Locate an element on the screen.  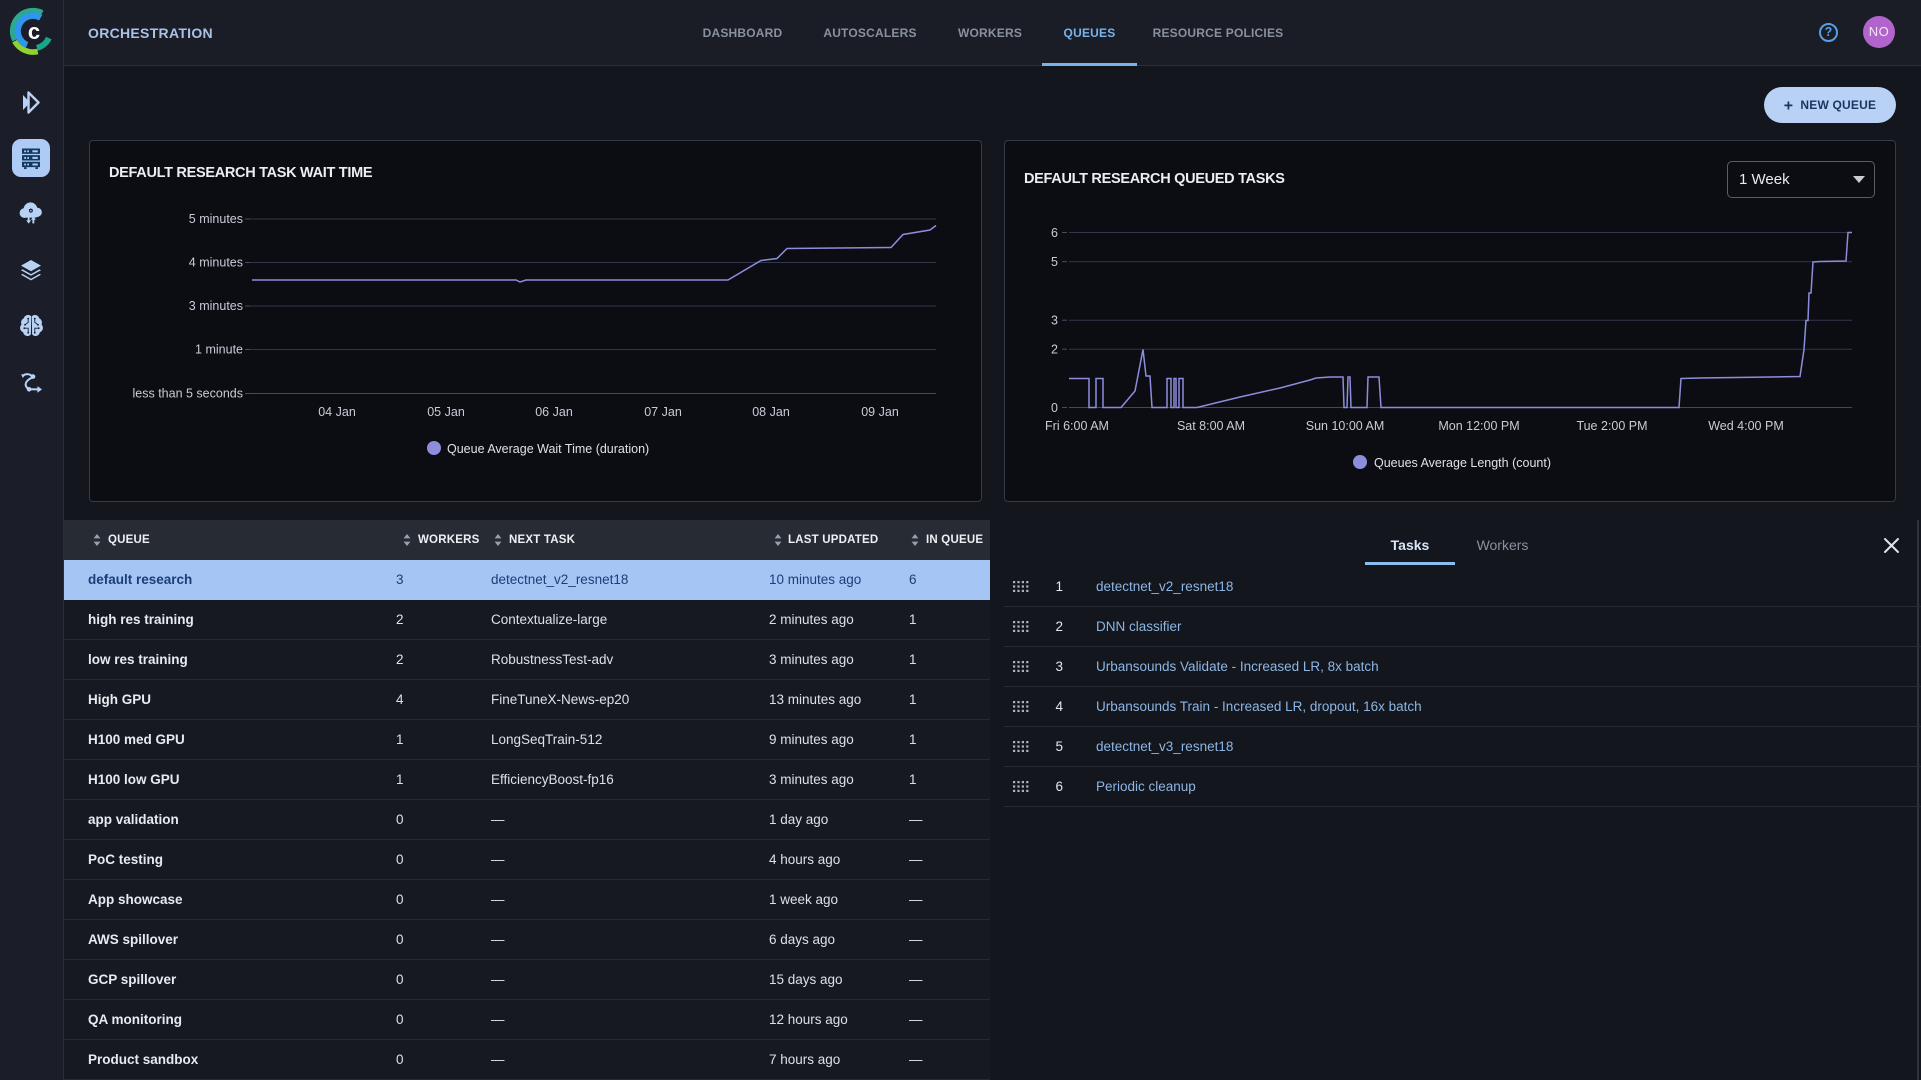
svg-text: 08 Jan is located at coordinates (771, 412).